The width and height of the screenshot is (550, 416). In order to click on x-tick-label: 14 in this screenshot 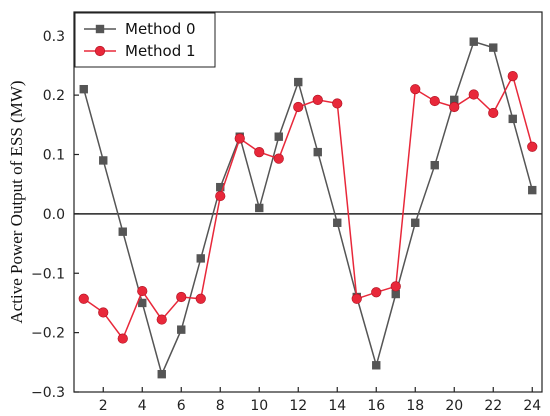, I will do `click(337, 406)`.